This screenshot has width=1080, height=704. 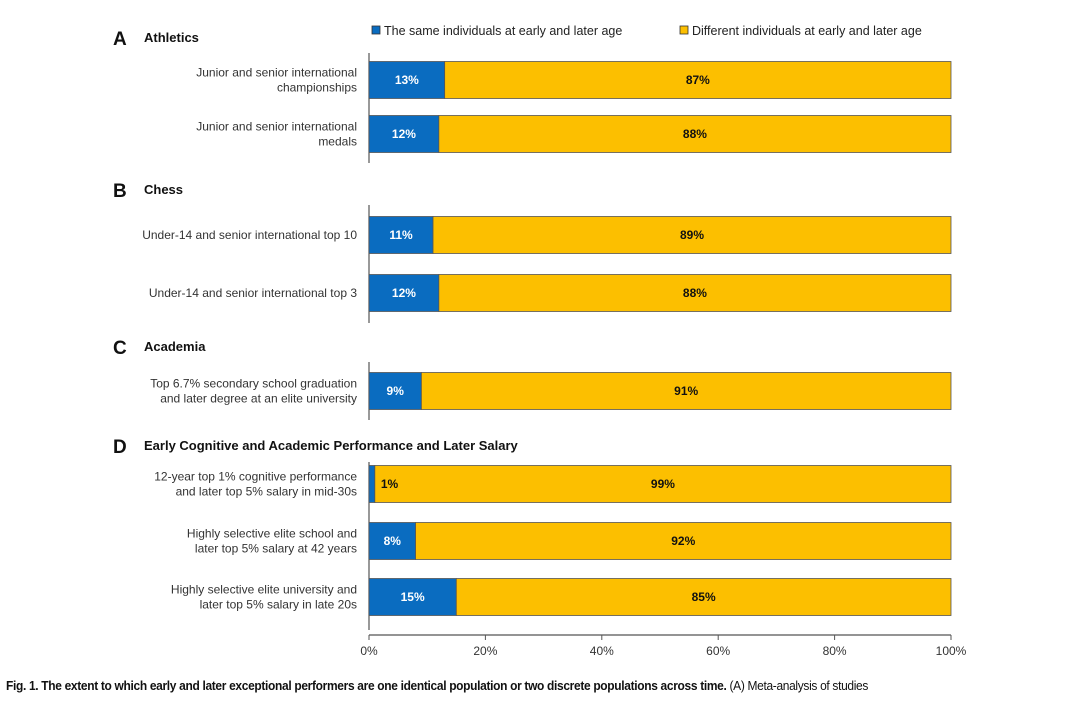 I want to click on section-letter-c: C, so click(x=120, y=348).